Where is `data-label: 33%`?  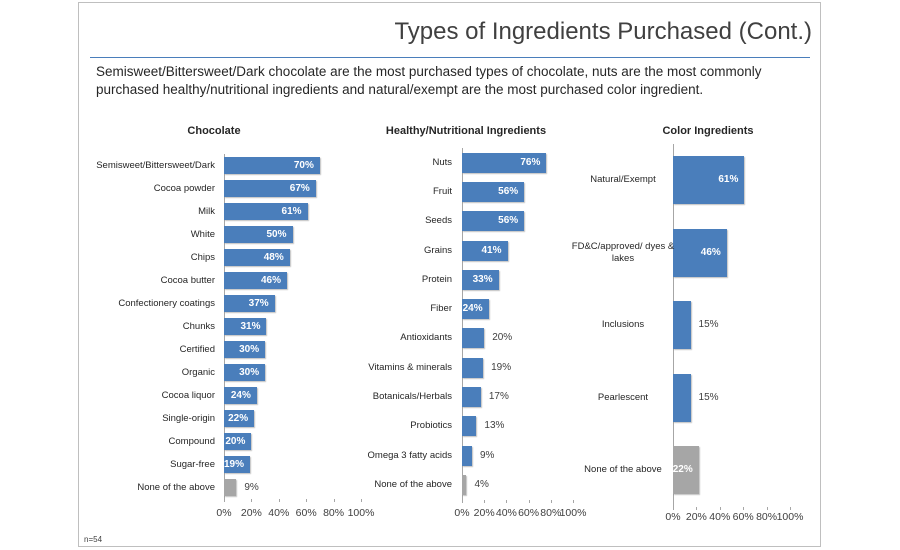
data-label: 33% is located at coordinates (482, 279).